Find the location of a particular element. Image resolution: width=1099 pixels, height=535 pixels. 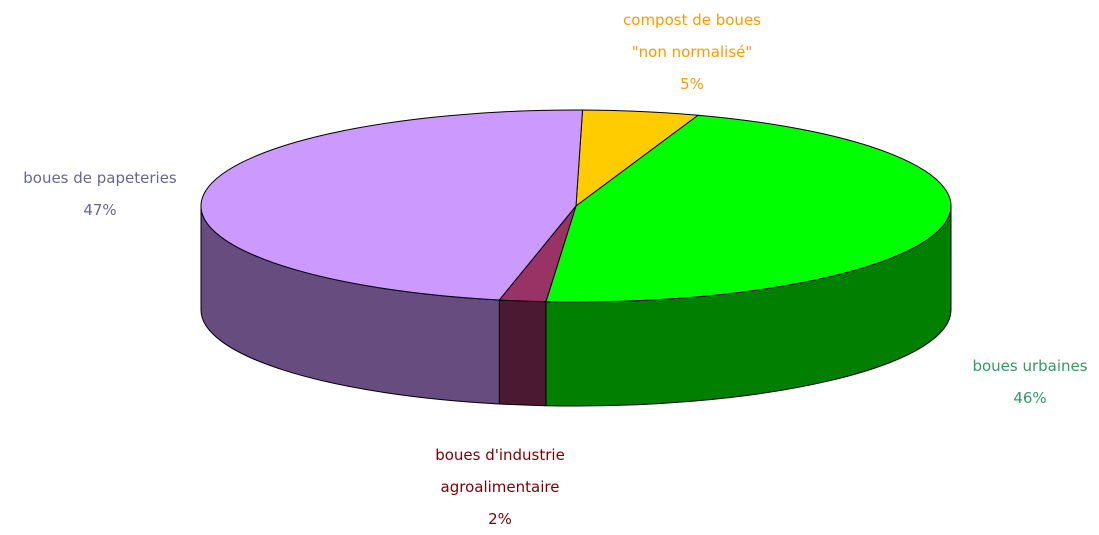

slice-name: boues de papeteries is located at coordinates (100, 178).